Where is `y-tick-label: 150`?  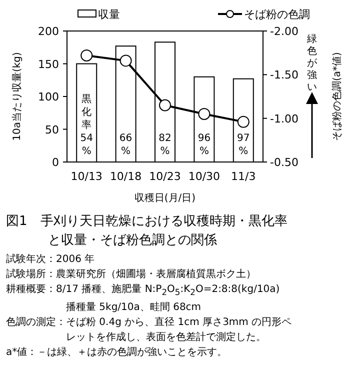 y-tick-label: 150 is located at coordinates (48, 64).